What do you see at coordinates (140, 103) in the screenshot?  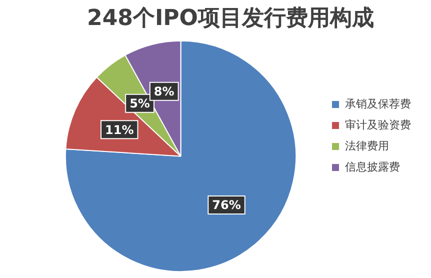 I see `data-label: 5%` at bounding box center [140, 103].